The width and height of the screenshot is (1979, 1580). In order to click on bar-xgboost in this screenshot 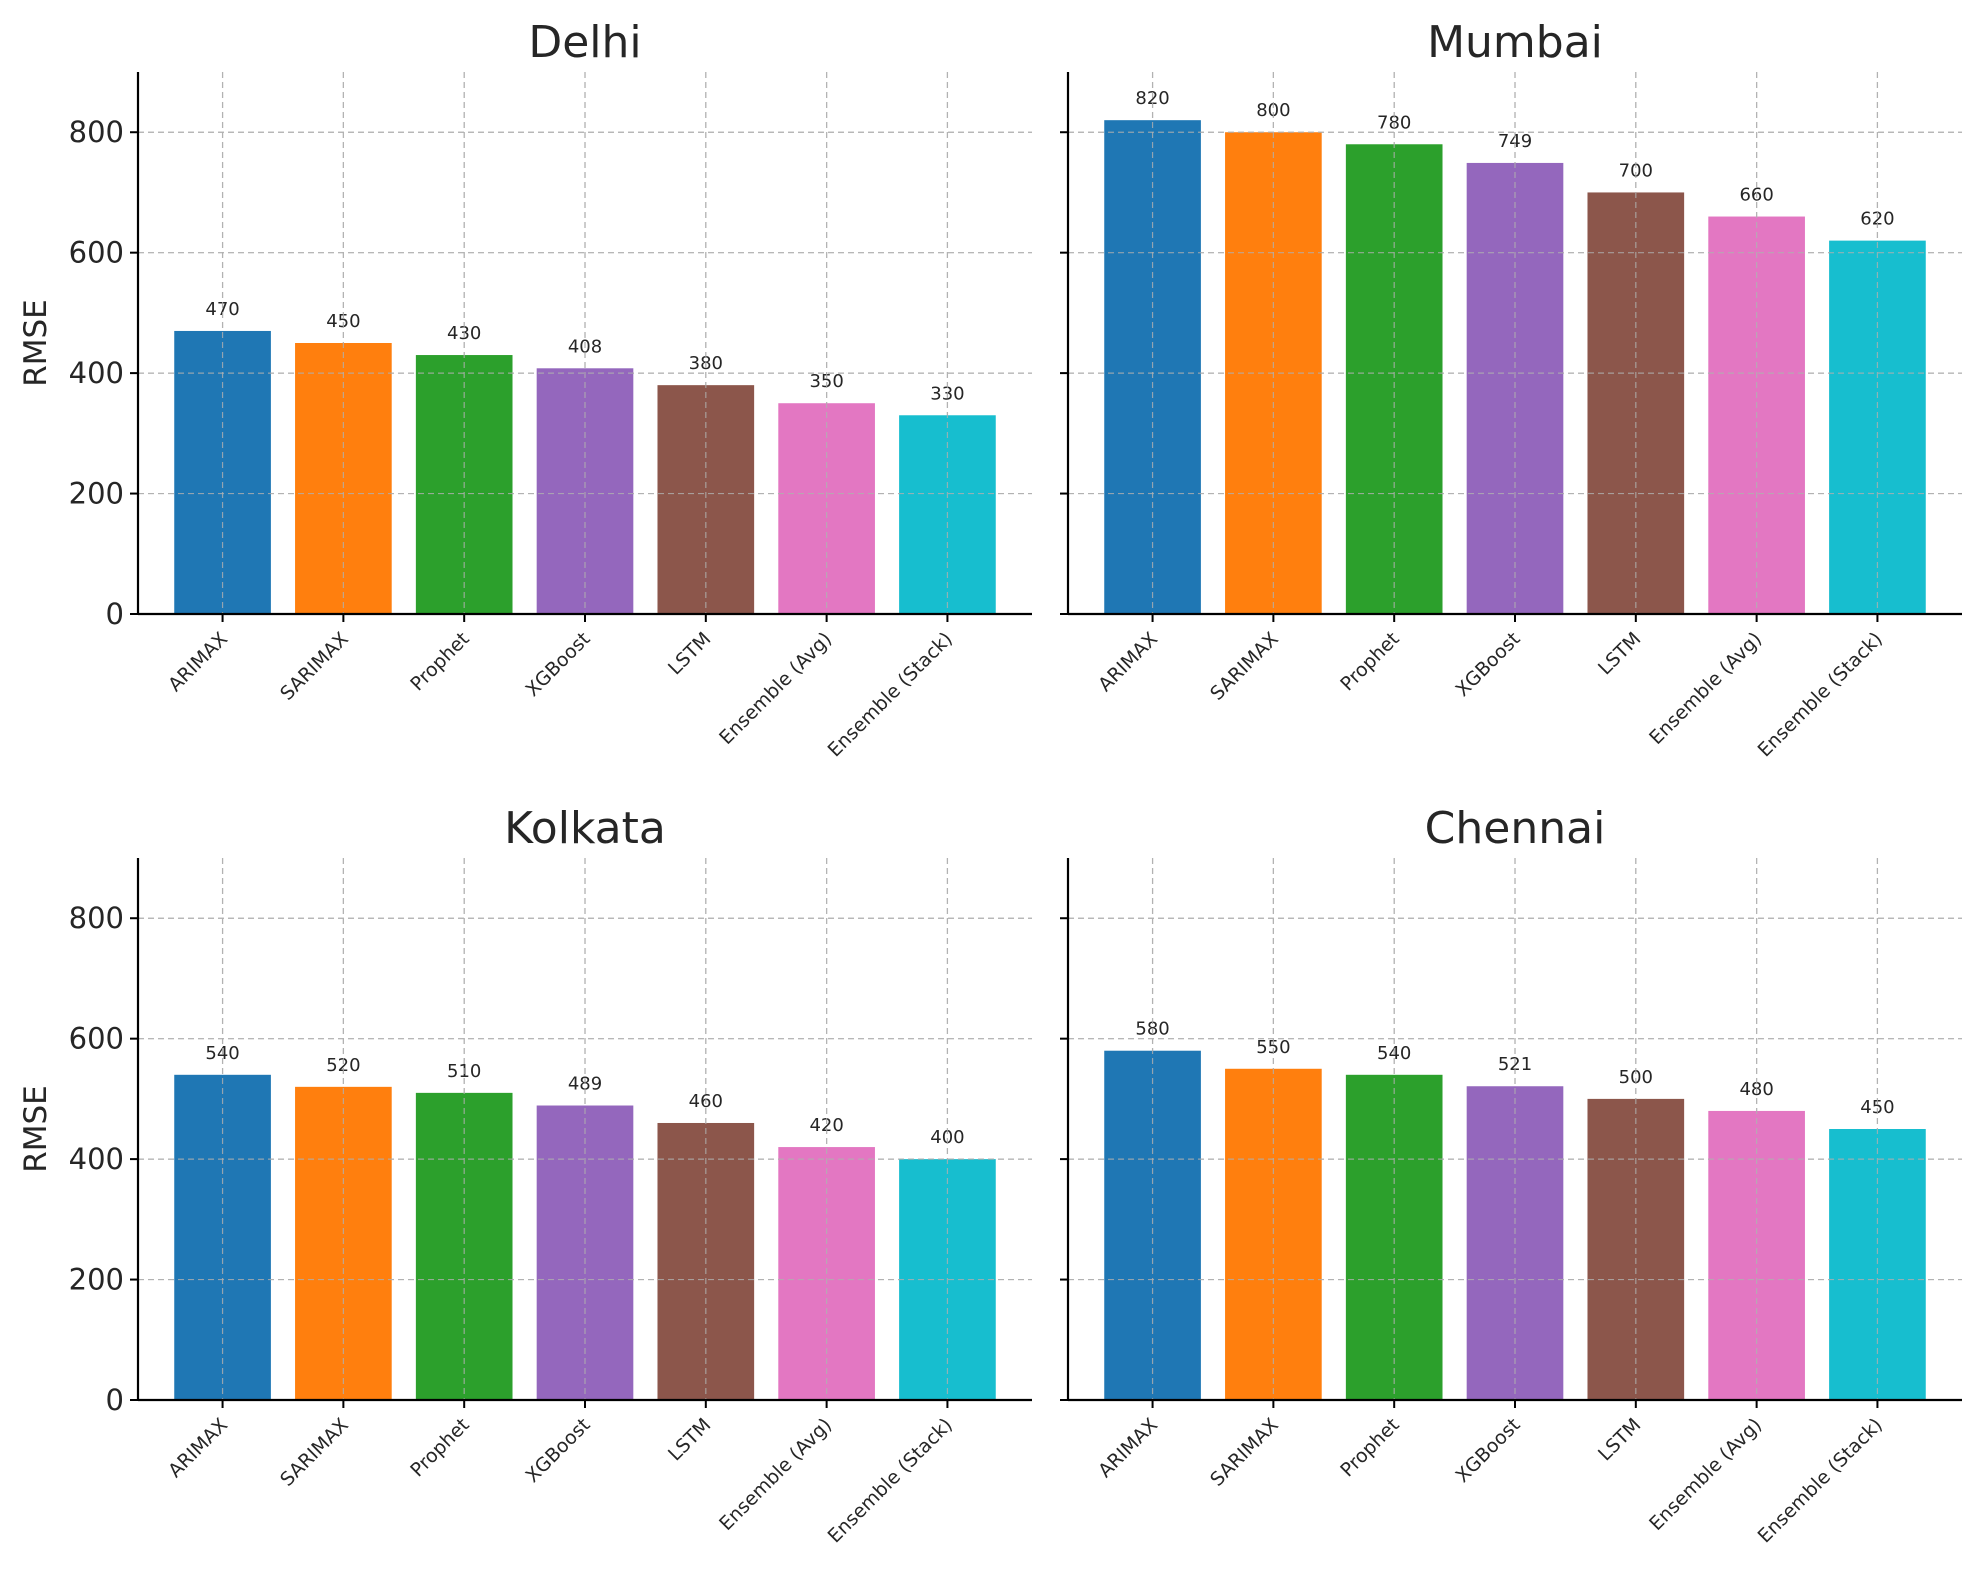, I will do `click(1515, 388)`.